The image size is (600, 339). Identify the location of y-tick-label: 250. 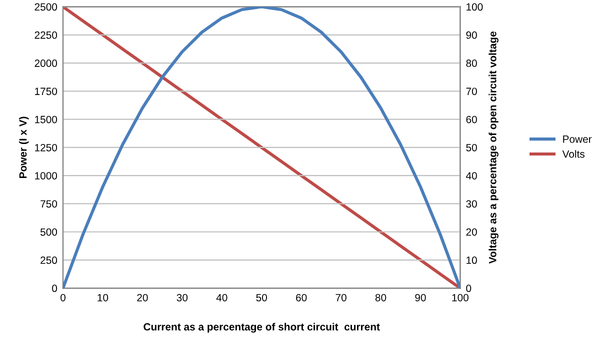
(49, 260).